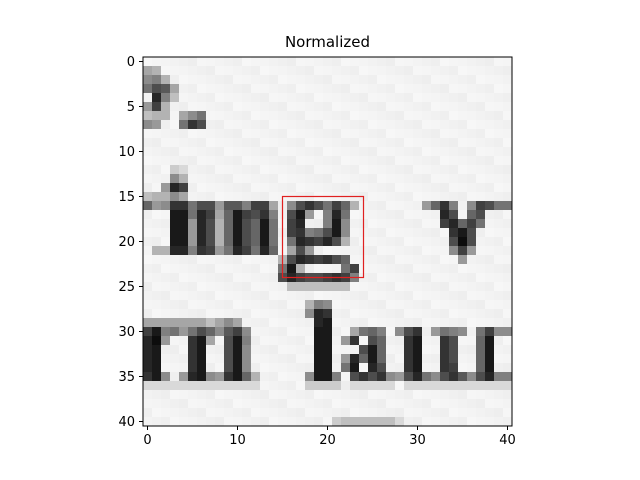  What do you see at coordinates (323, 237) in the screenshot?
I see `highlight-box` at bounding box center [323, 237].